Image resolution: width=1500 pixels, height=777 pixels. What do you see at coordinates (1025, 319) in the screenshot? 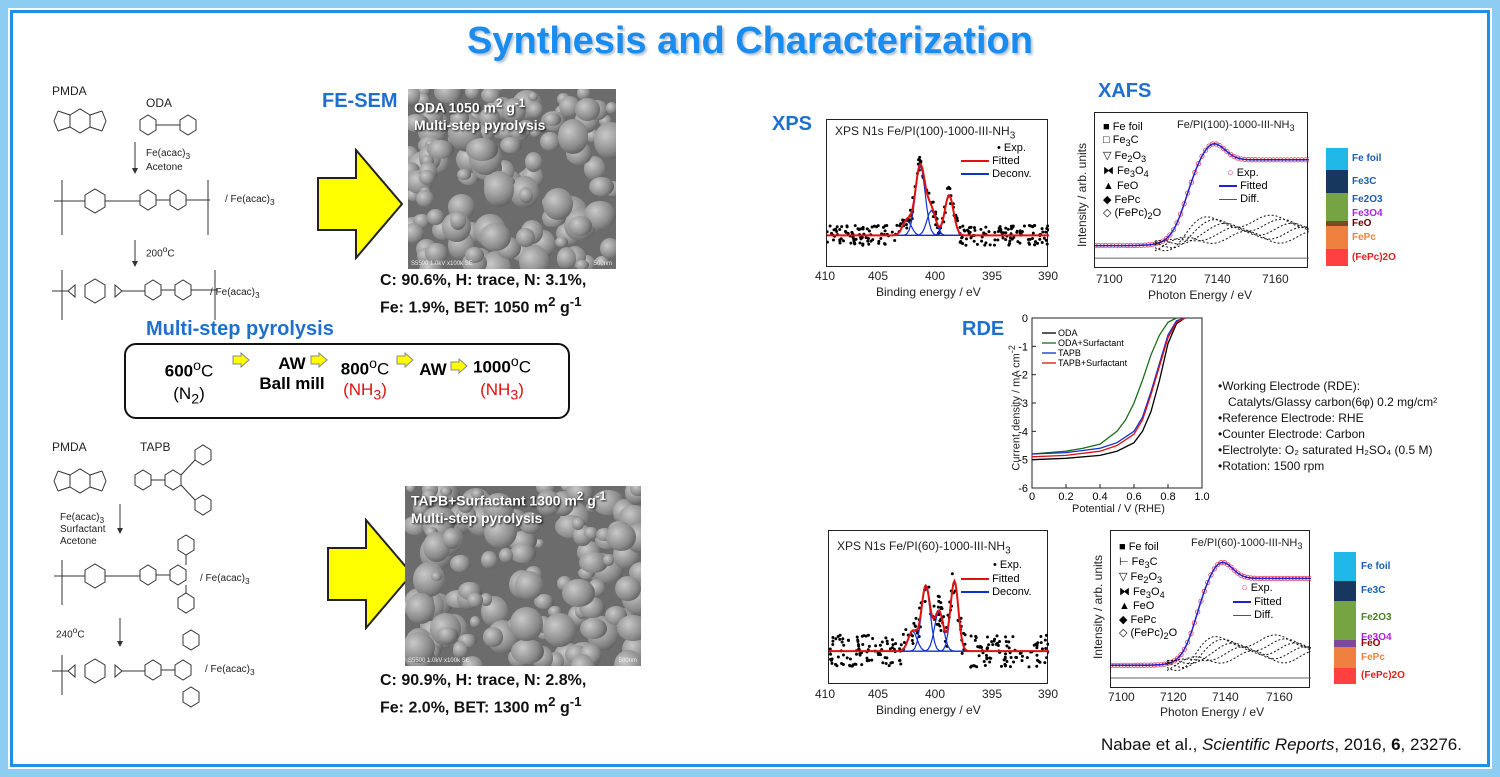
I see `rde-ytick-label: 0` at bounding box center [1025, 319].